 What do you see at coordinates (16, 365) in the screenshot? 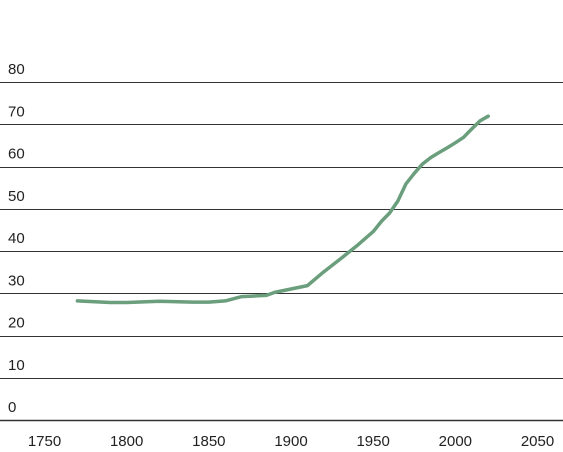
I see `y-tick-label: 10` at bounding box center [16, 365].